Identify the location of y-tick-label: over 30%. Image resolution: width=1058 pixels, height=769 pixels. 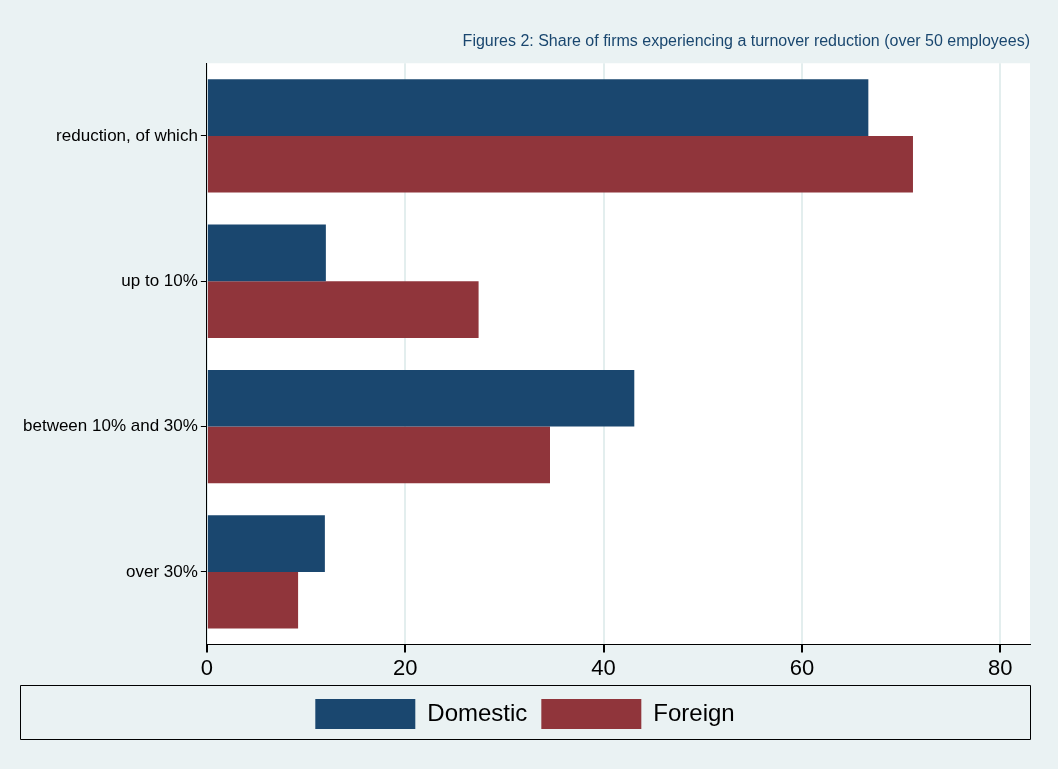
(162, 571).